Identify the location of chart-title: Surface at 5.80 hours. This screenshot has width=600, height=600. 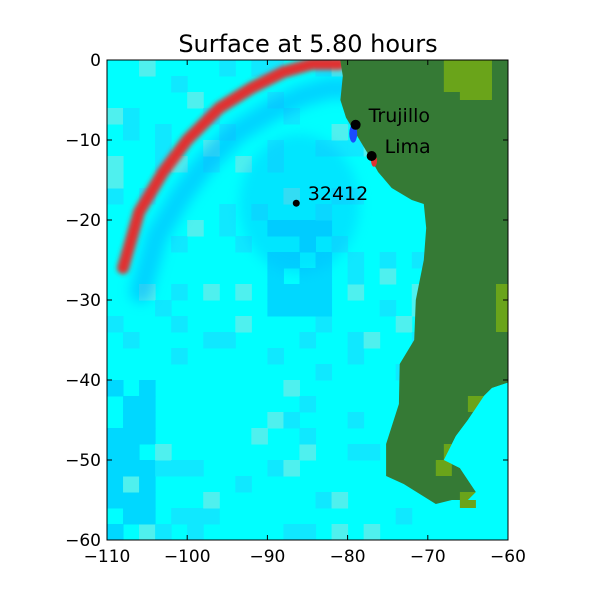
(307, 44).